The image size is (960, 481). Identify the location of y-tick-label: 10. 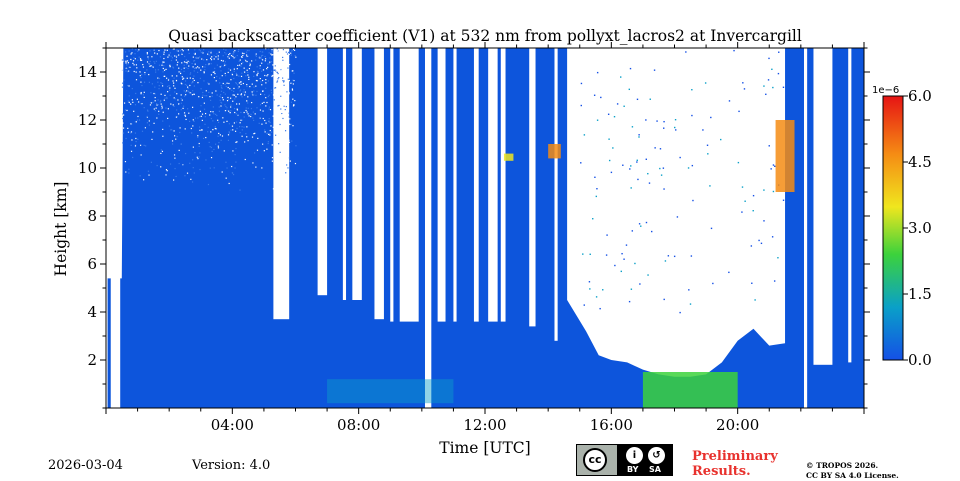
(87, 168).